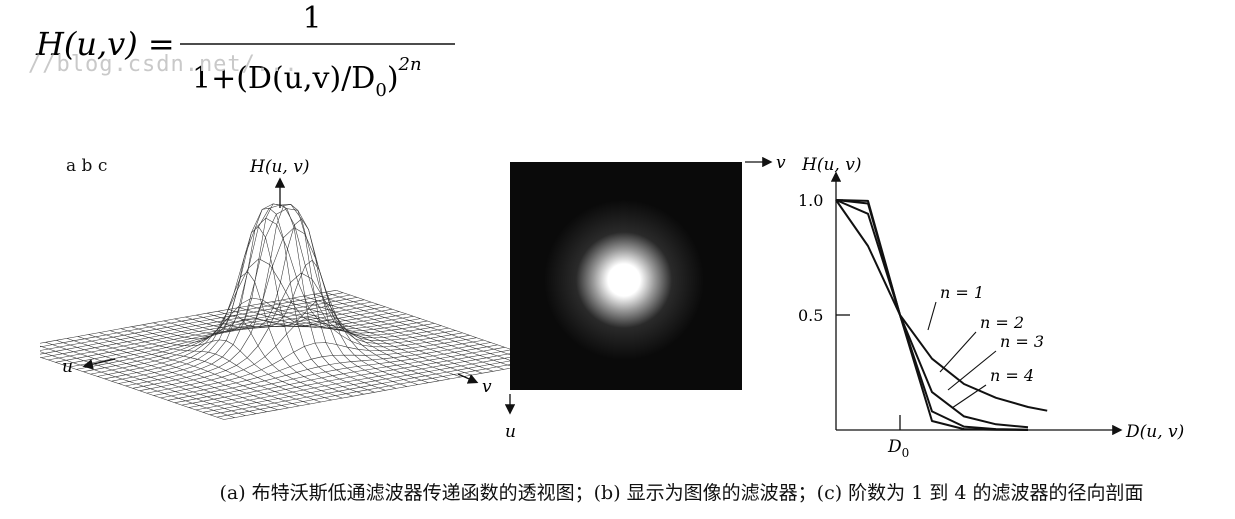 The width and height of the screenshot is (1235, 519). I want to click on curve-label-n1: n = 1, so click(962, 292).